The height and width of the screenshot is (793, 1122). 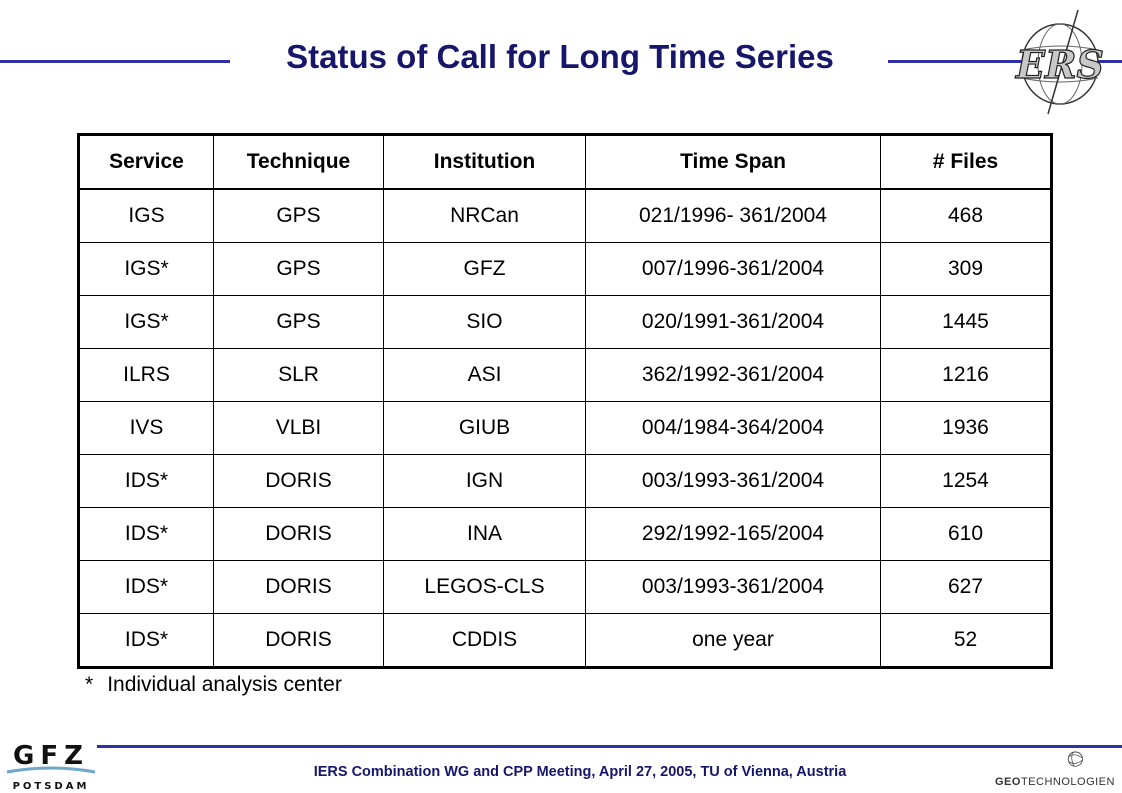 I want to click on cell-files: 610, so click(x=966, y=534).